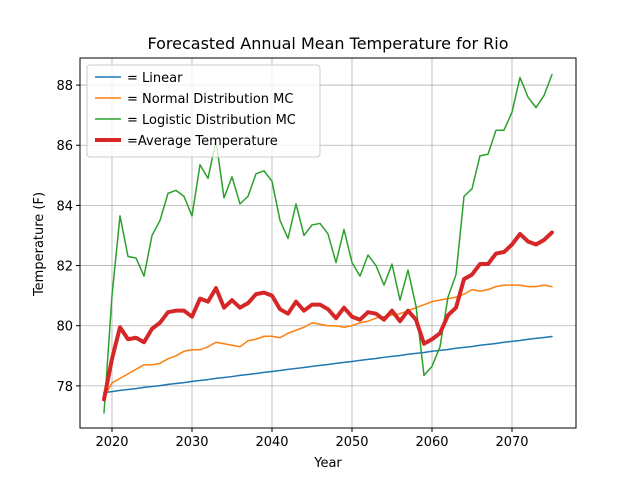  What do you see at coordinates (210, 99) in the screenshot?
I see `legend-label: = Normal Distribution MC` at bounding box center [210, 99].